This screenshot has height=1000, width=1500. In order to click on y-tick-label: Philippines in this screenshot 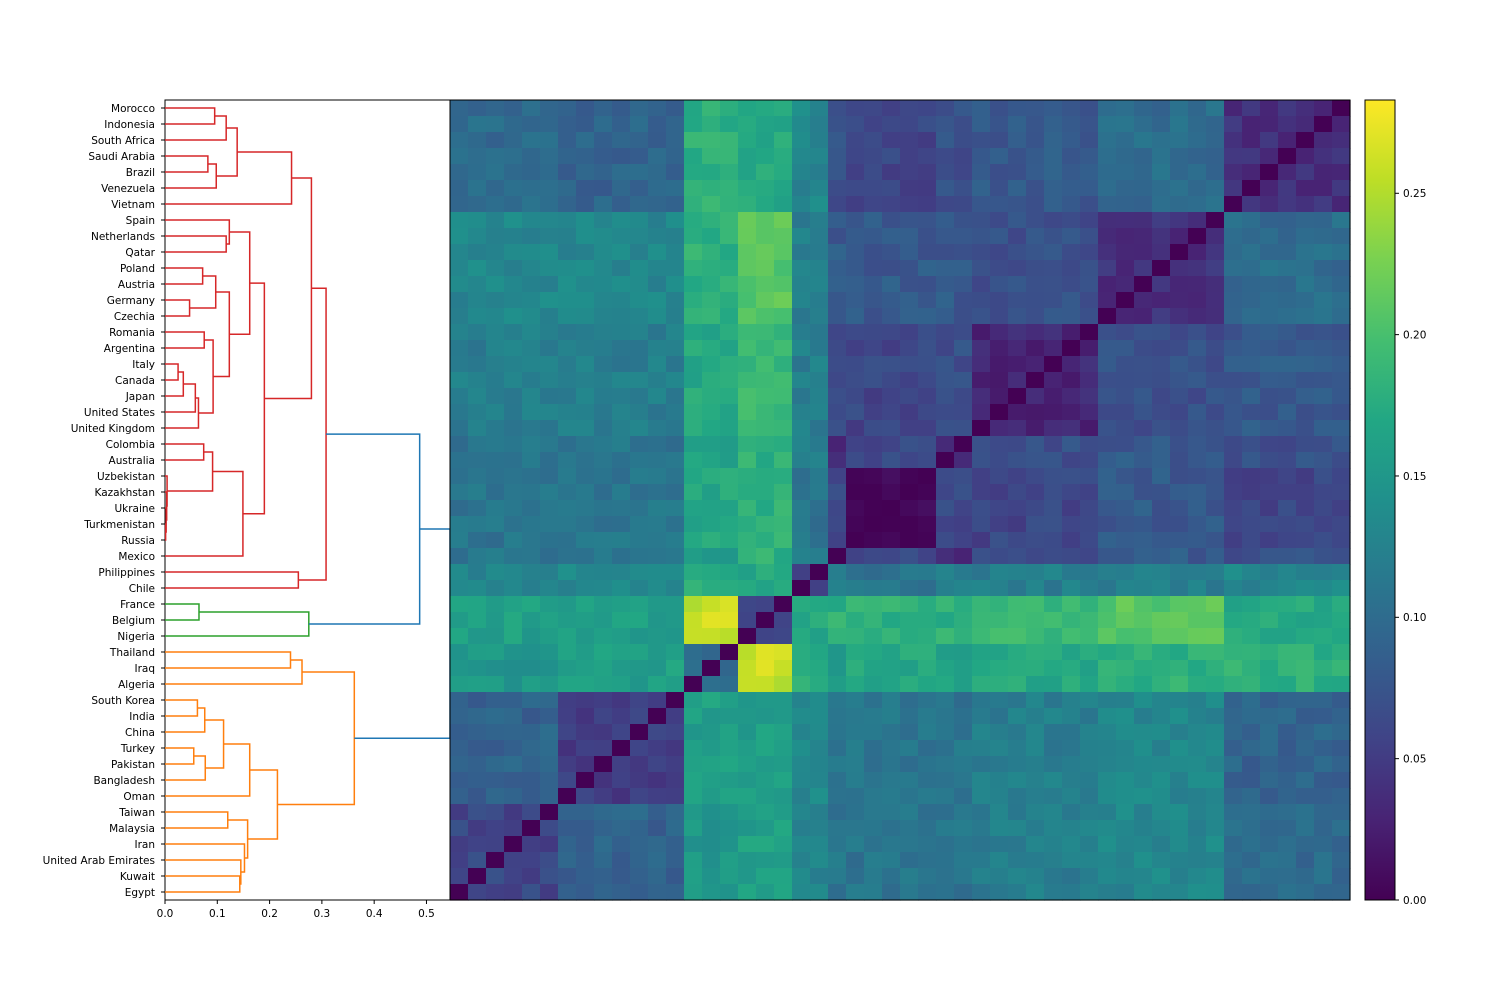, I will do `click(126, 573)`.